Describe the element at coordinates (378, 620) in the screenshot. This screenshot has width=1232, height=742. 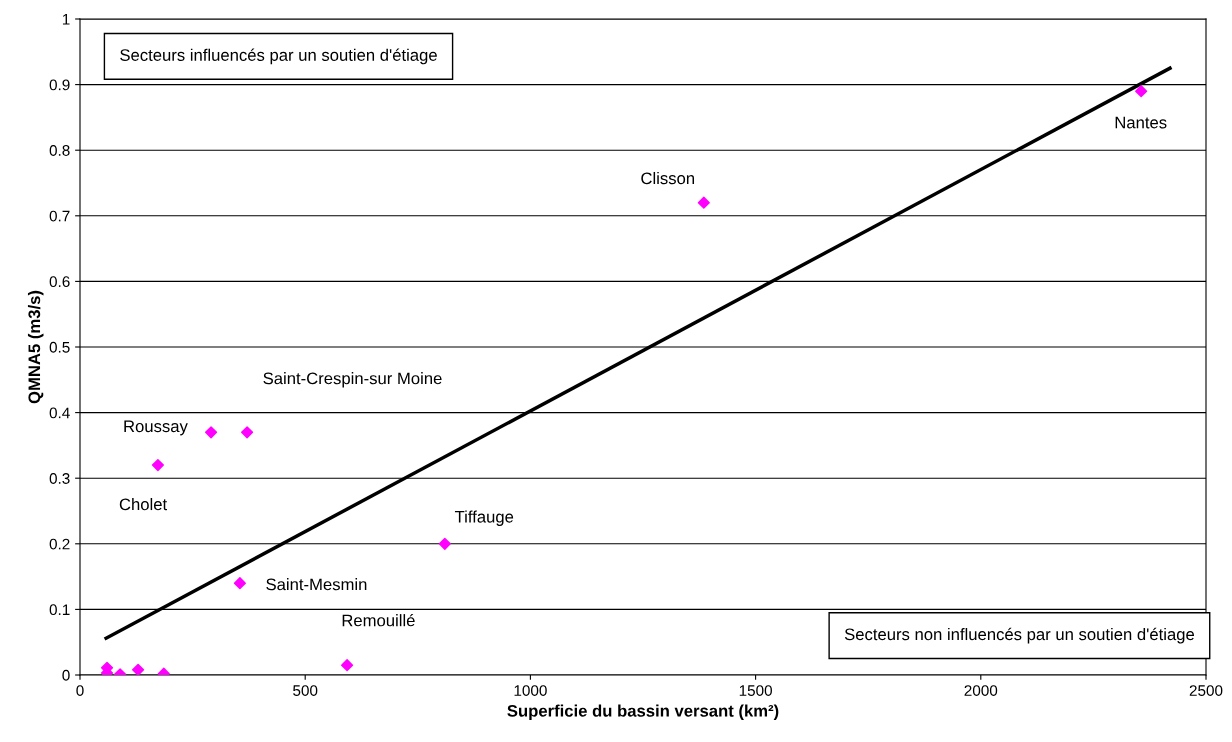
I see `annotation: Remouillé` at that location.